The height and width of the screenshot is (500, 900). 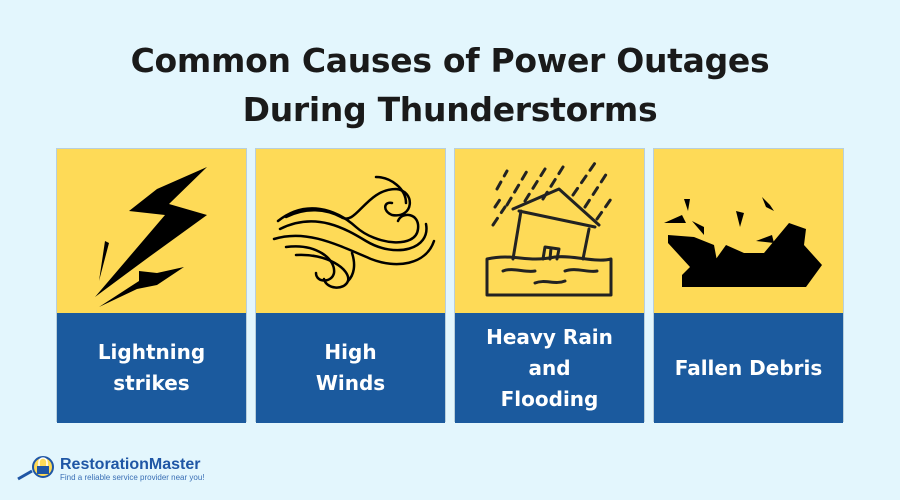 I want to click on magnifier-lock-icon, so click(x=35, y=468).